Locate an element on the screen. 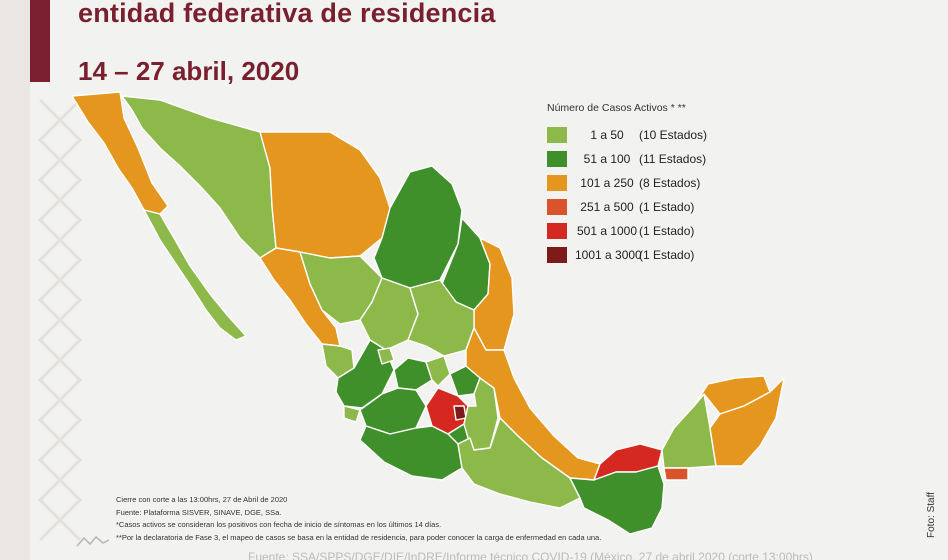 Image resolution: width=948 pixels, height=560 pixels. state-chiapas is located at coordinates (617, 500).